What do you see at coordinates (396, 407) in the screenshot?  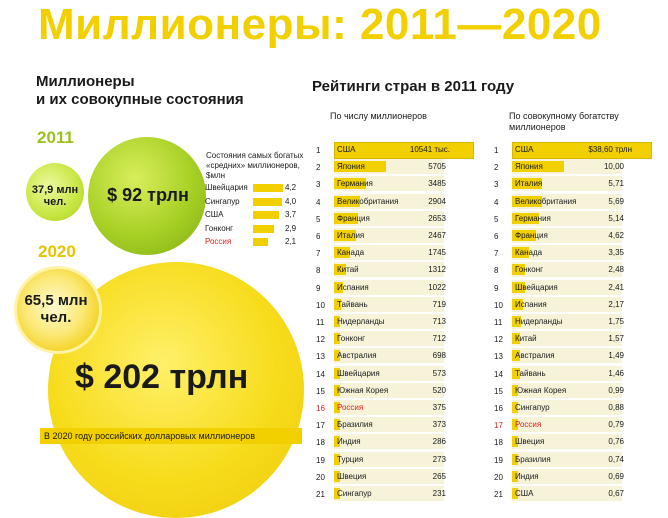 I see `ranking-row: 16 Россия 375` at bounding box center [396, 407].